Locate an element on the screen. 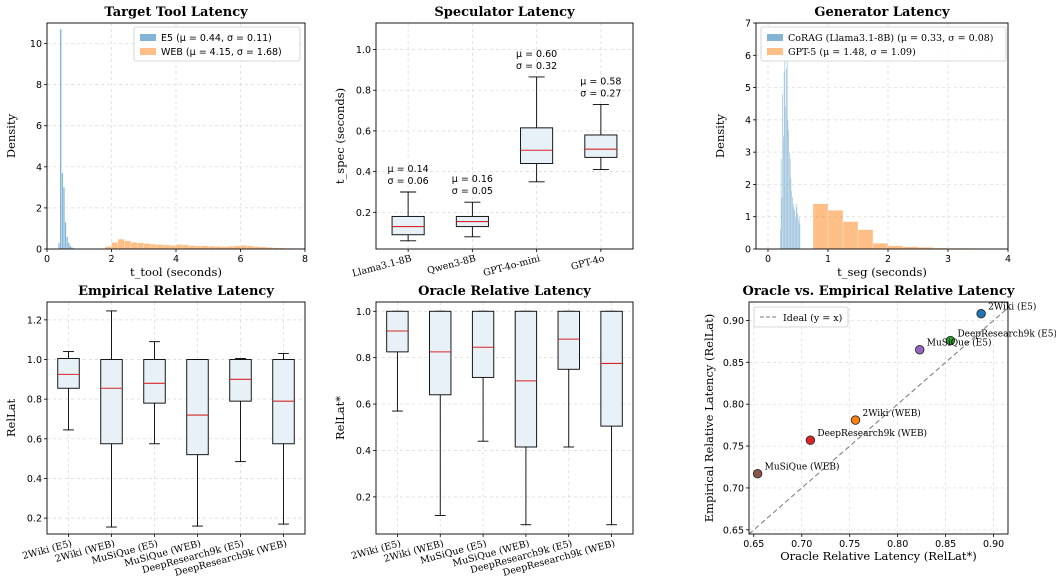 Image resolution: width=1056 pixels, height=582 pixels. plot-frame is located at coordinates (882, 136).